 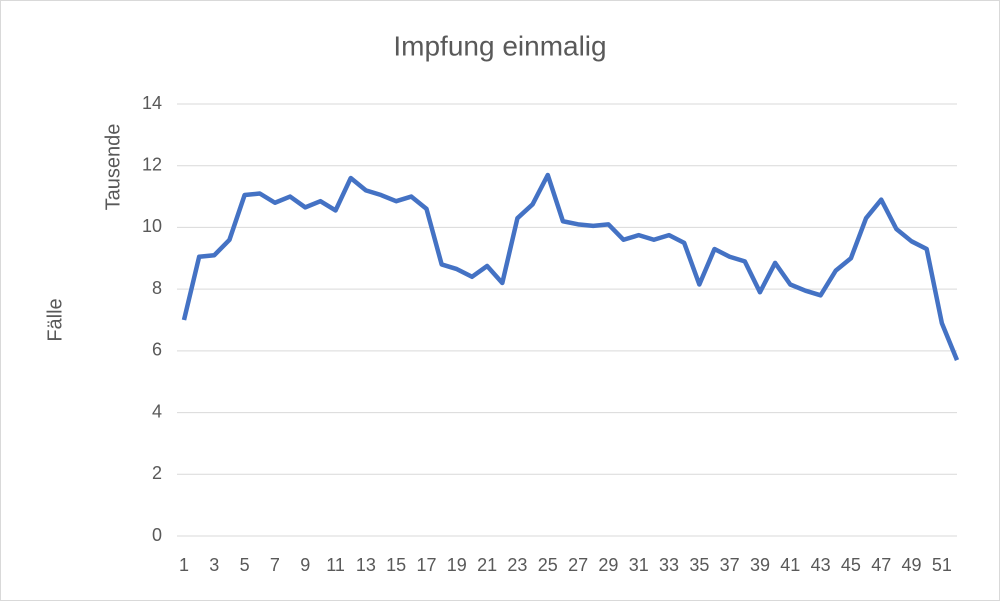 What do you see at coordinates (578, 565) in the screenshot?
I see `x-tick-label: 27` at bounding box center [578, 565].